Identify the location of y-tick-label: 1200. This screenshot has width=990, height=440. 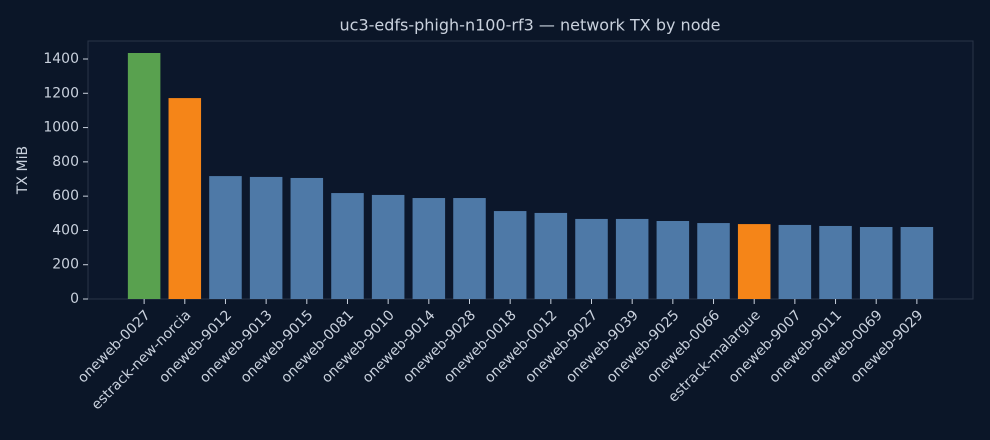
(61, 93).